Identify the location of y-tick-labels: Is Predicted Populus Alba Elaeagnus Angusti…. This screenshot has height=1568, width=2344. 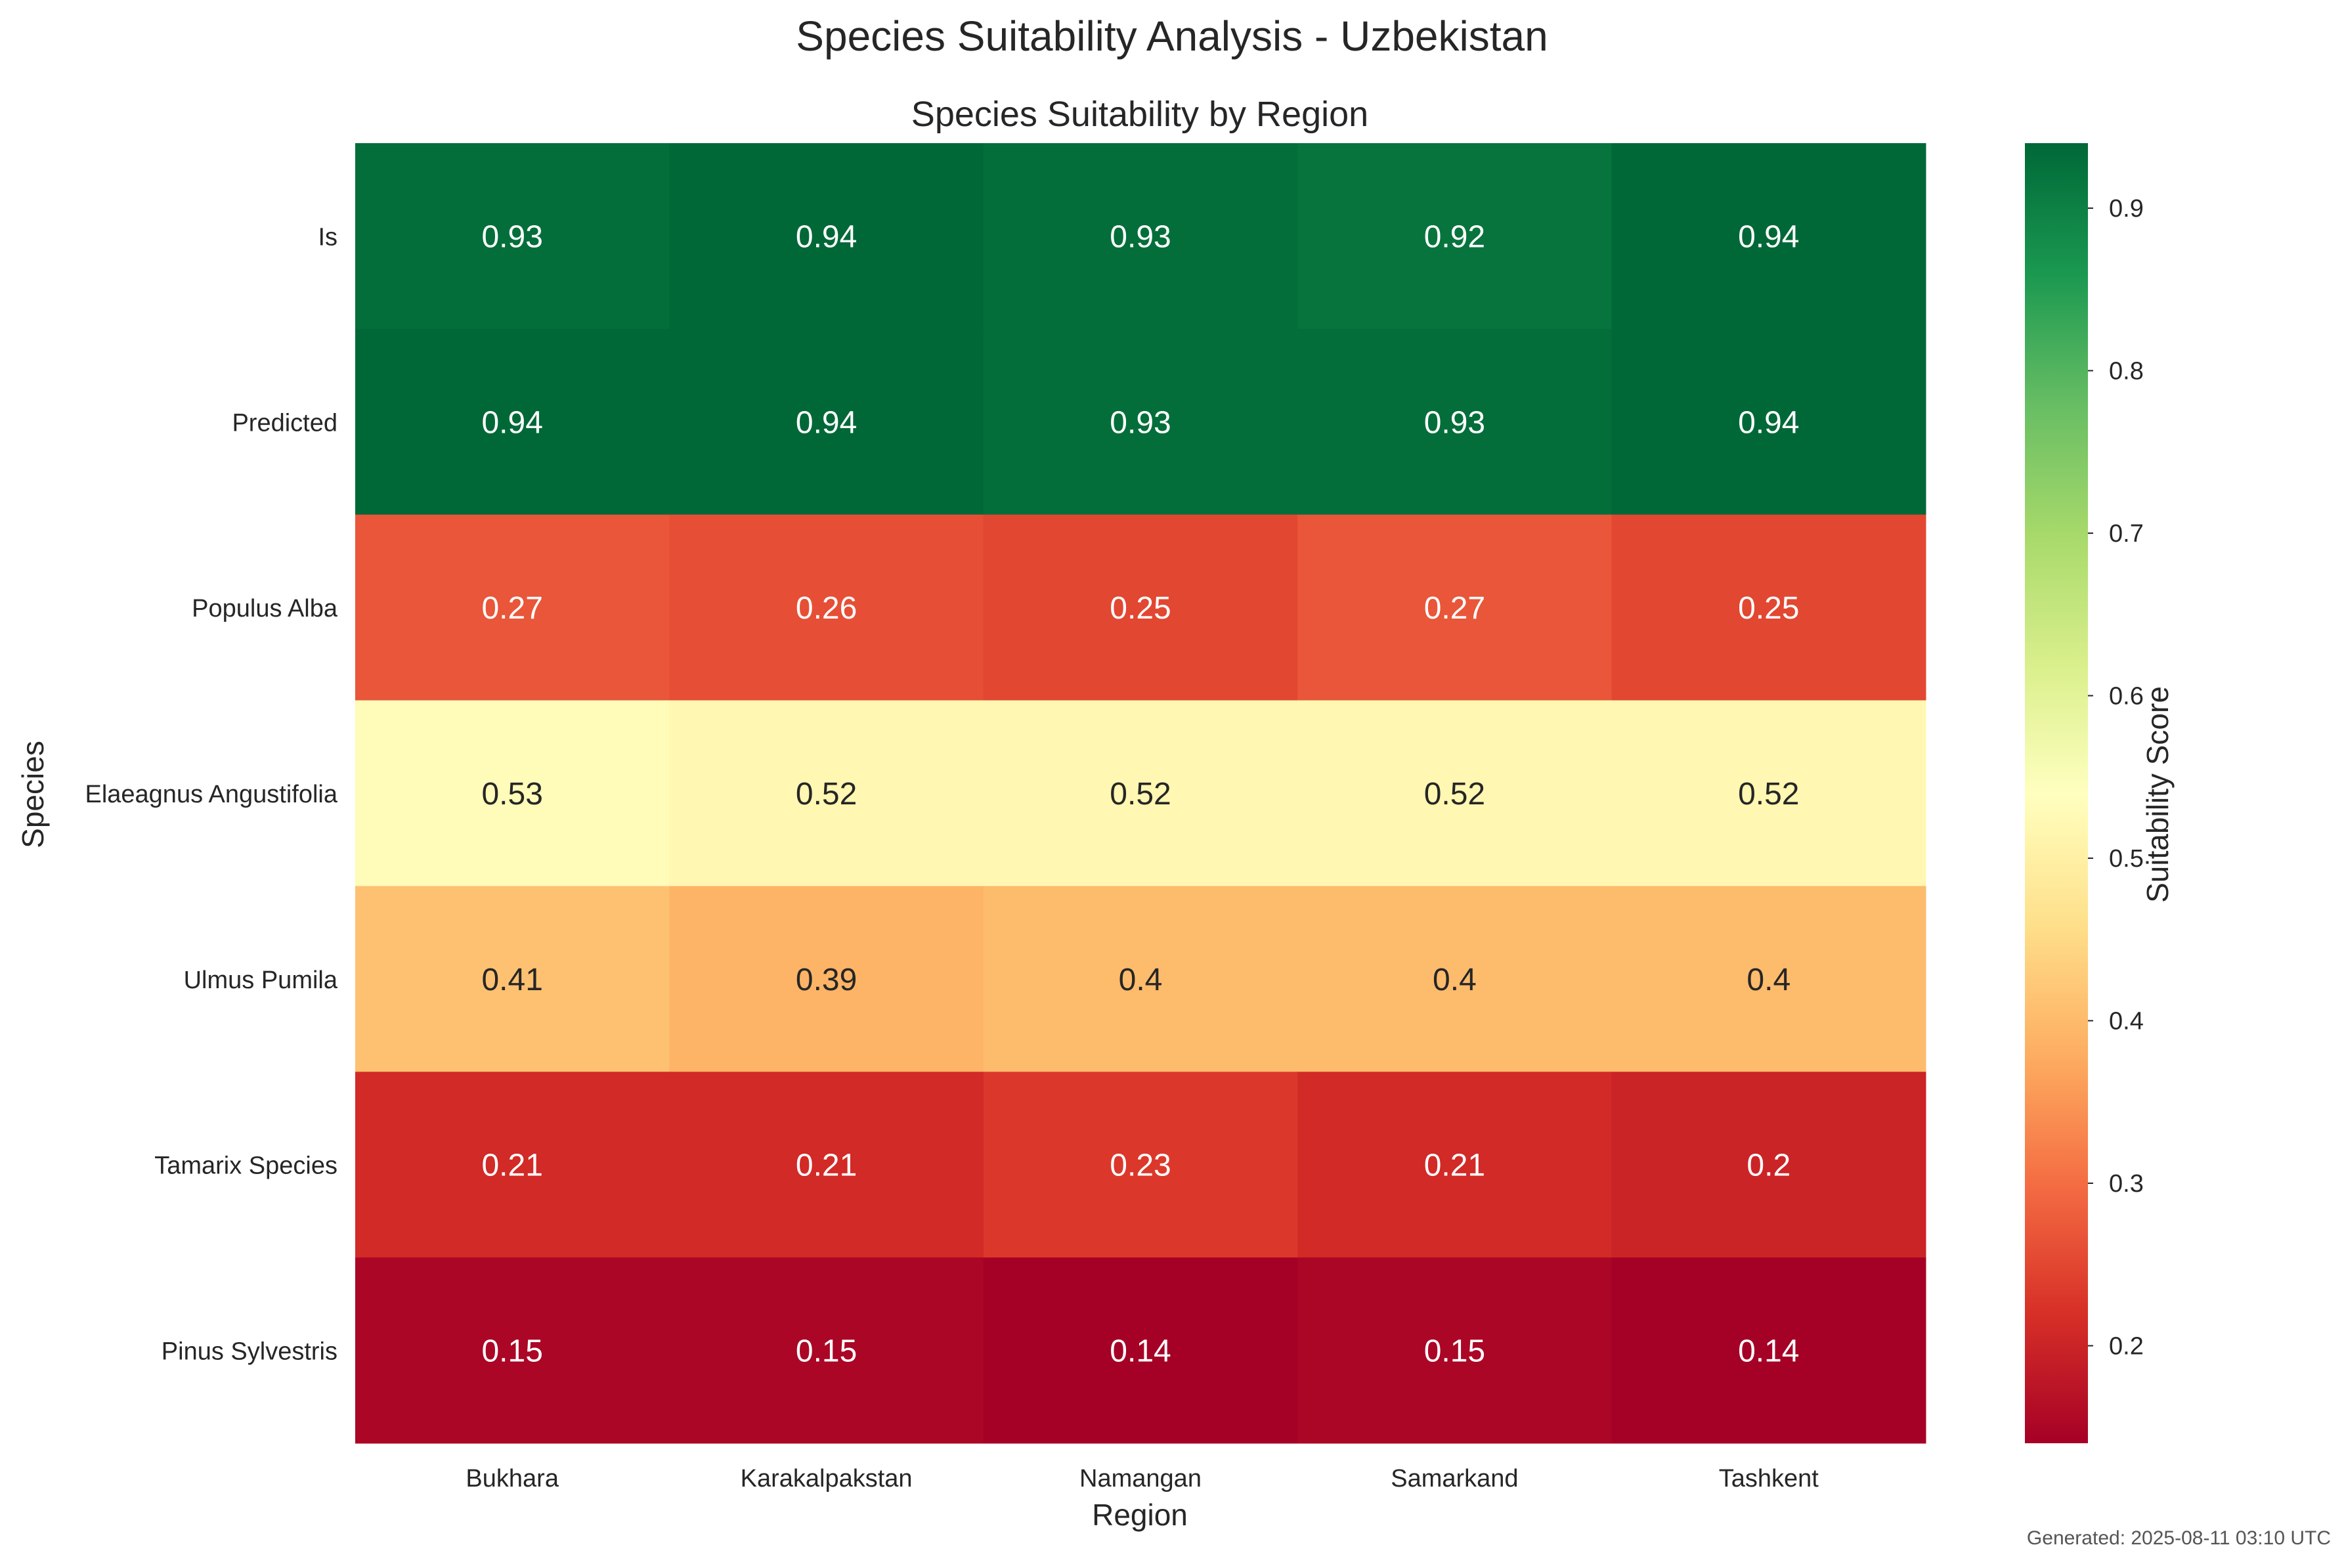
(211, 794).